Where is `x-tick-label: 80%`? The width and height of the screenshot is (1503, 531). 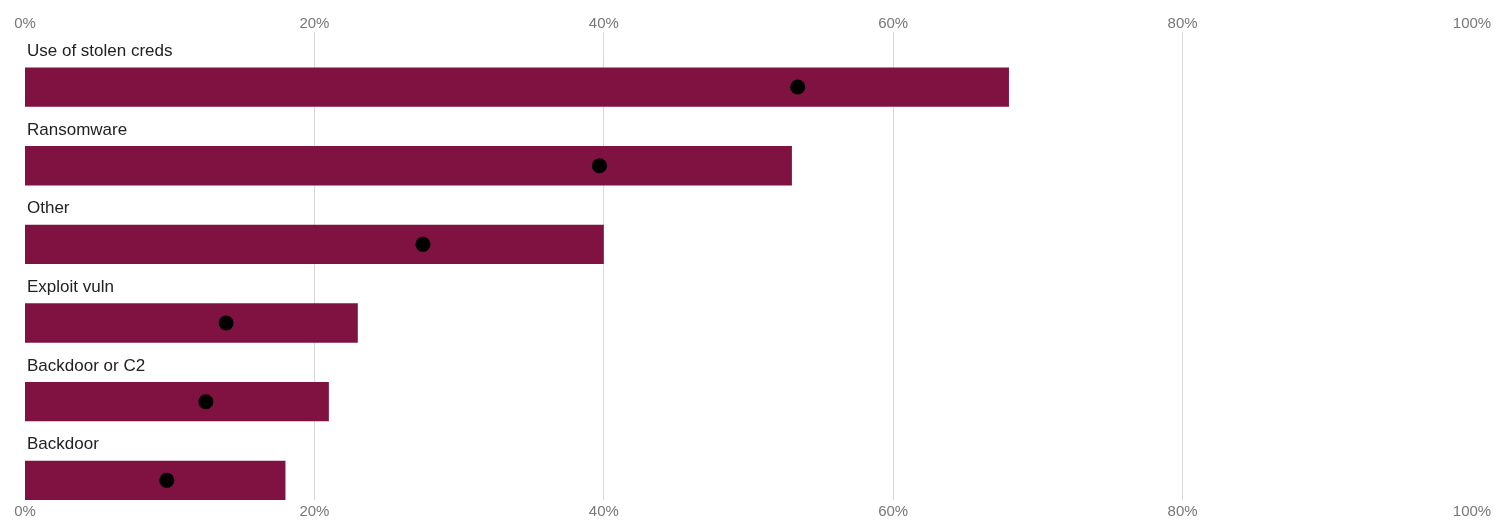
x-tick-label: 80% is located at coordinates (1182, 510).